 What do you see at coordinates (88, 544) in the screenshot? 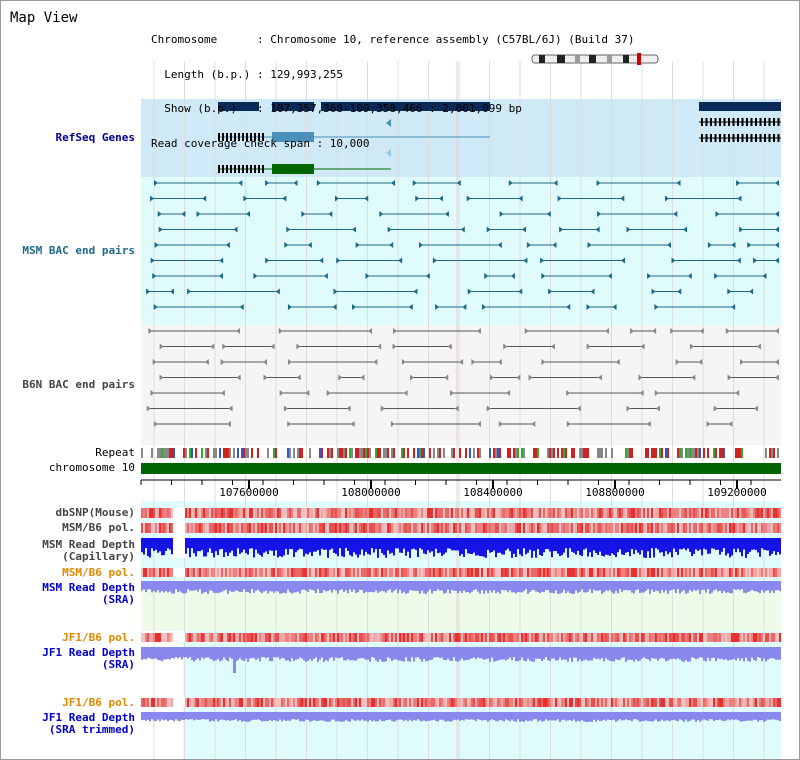
I see `track-label-msm-depth-cap: MSM Read Depth` at bounding box center [88, 544].